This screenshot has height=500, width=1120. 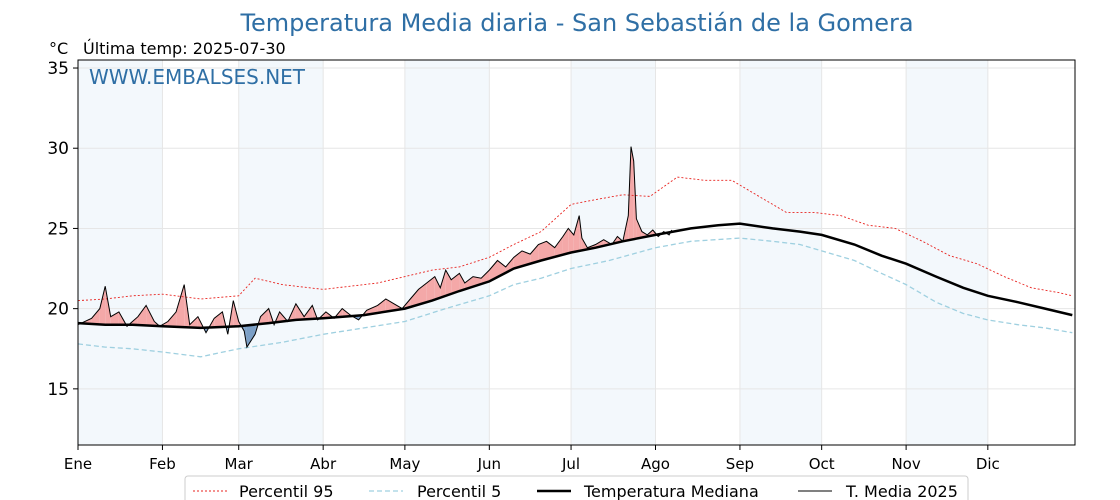 I want to click on legend-box, so click(x=576, y=487).